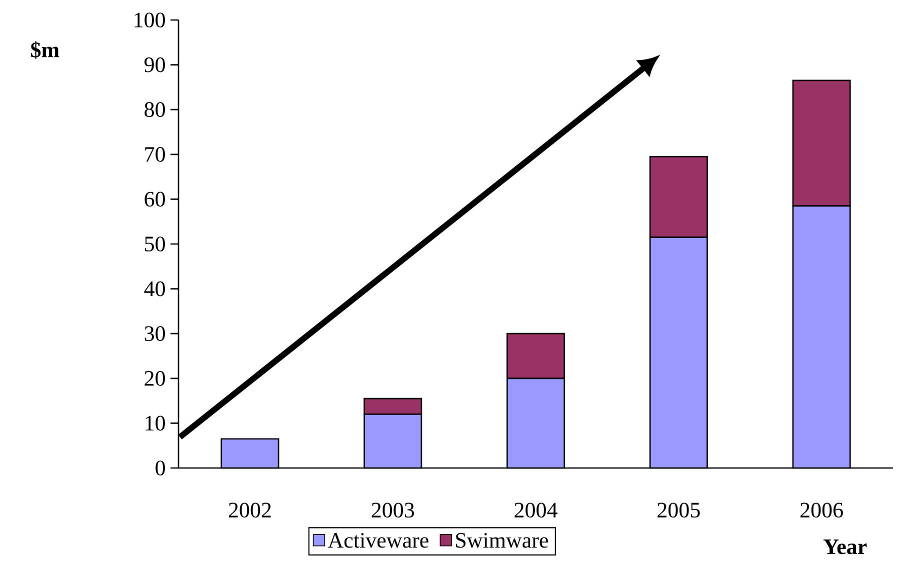 Image resolution: width=905 pixels, height=575 pixels. Describe the element at coordinates (154, 110) in the screenshot. I see `y-tick-label: 80` at that location.